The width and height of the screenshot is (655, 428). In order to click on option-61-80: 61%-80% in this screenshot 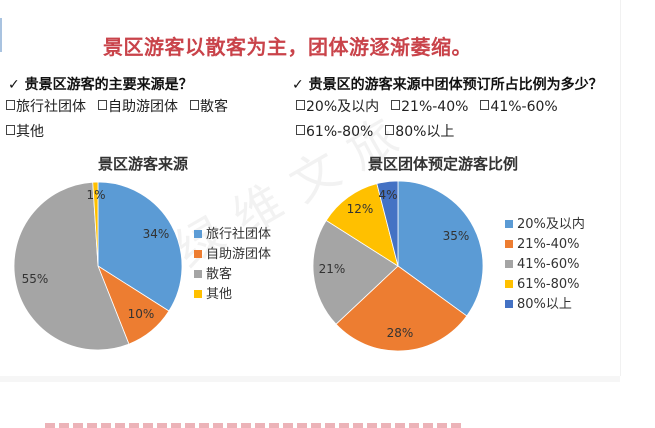, I will do `click(334, 132)`.